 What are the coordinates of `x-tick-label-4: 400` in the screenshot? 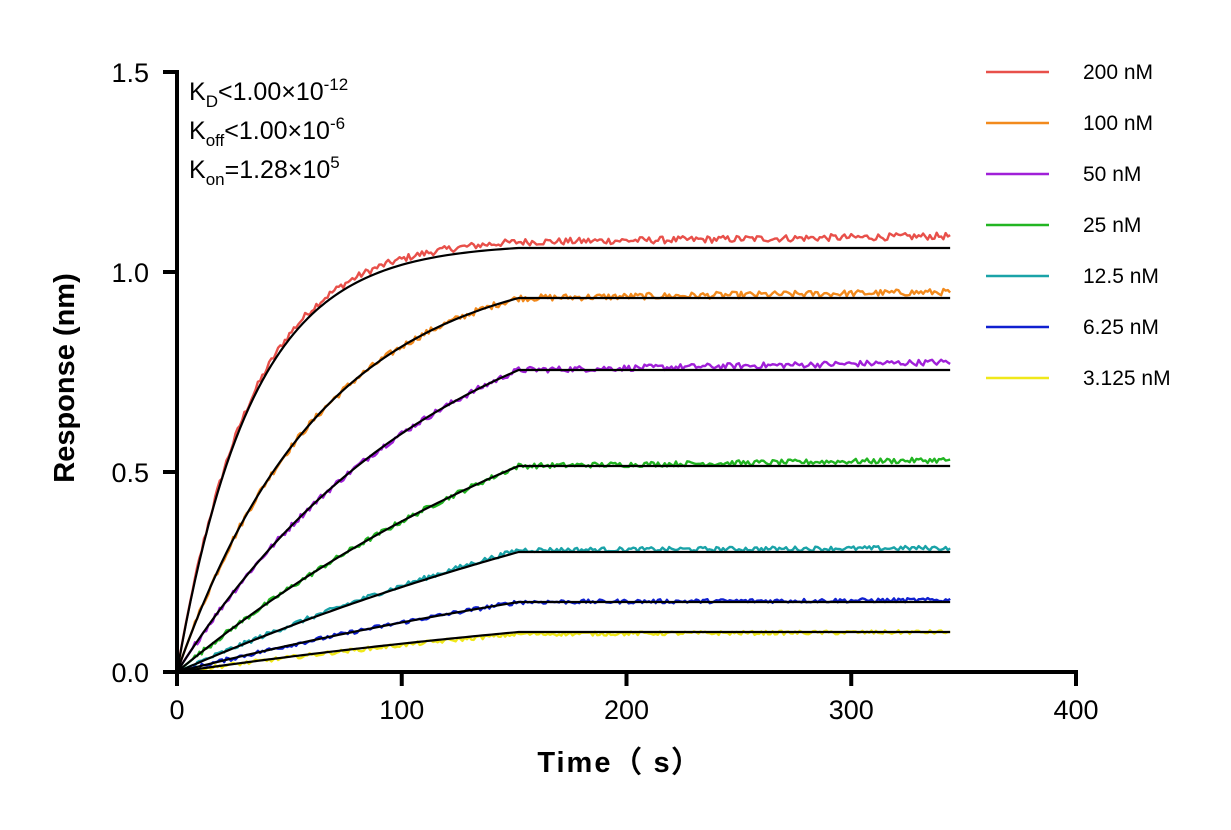 It's located at (1075, 710).